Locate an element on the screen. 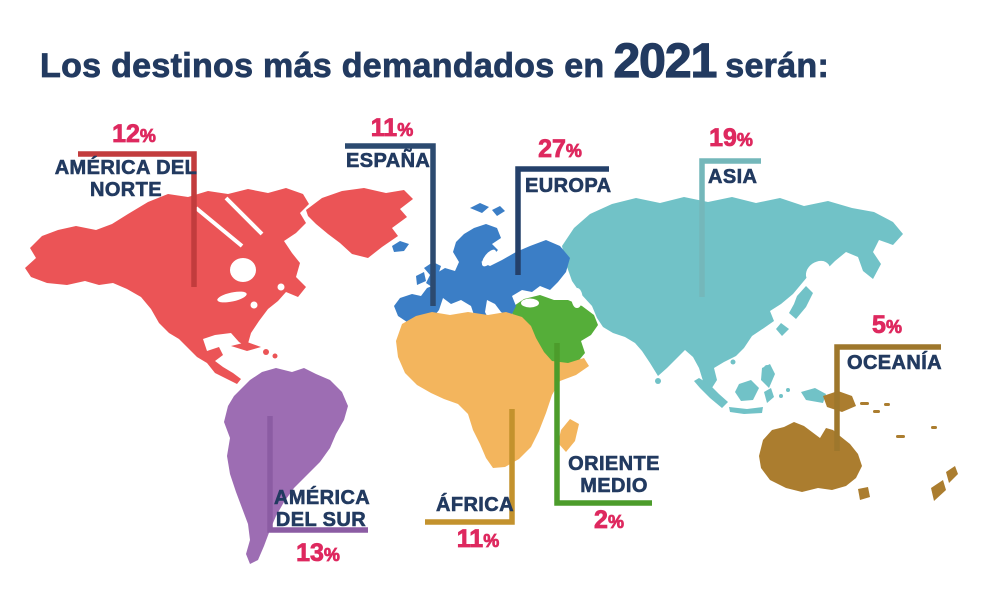 Image resolution: width=997 pixels, height=598 pixels. madagascar-island is located at coordinates (568, 435).